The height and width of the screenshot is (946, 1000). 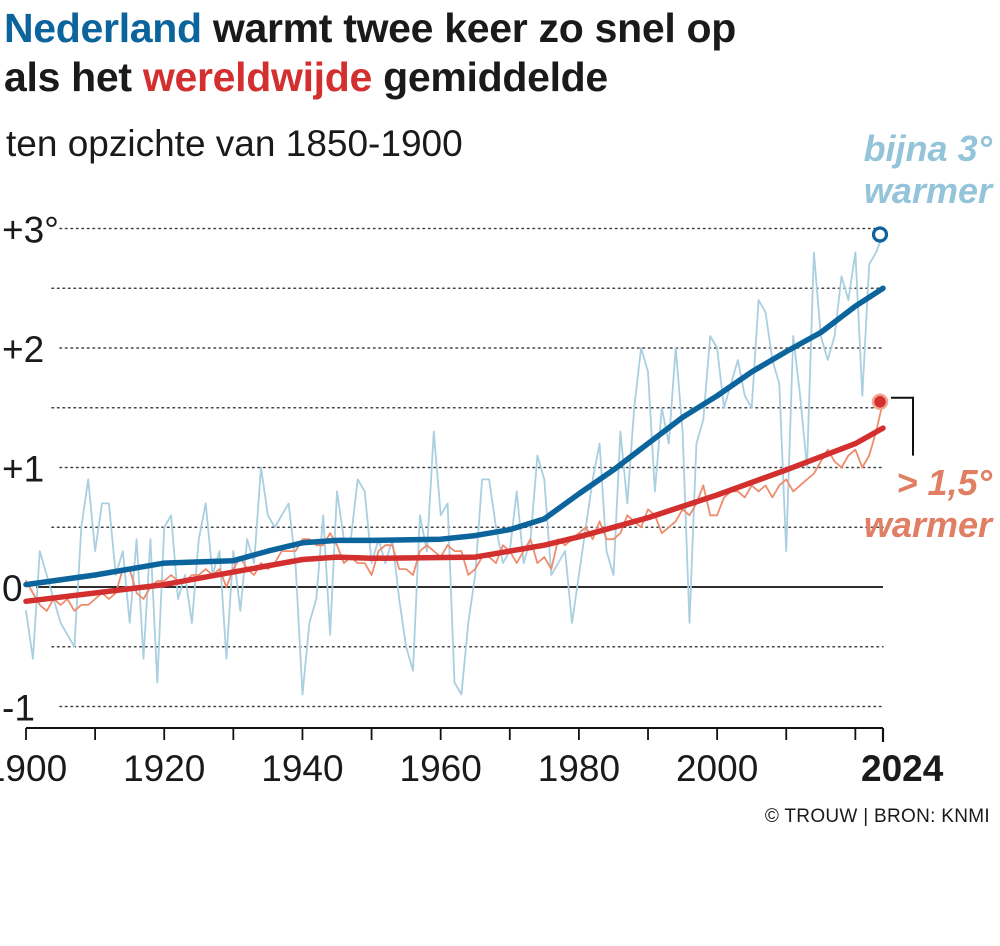 What do you see at coordinates (468, 28) in the screenshot?
I see `title-text-1: warmt twee keer zo snel op` at bounding box center [468, 28].